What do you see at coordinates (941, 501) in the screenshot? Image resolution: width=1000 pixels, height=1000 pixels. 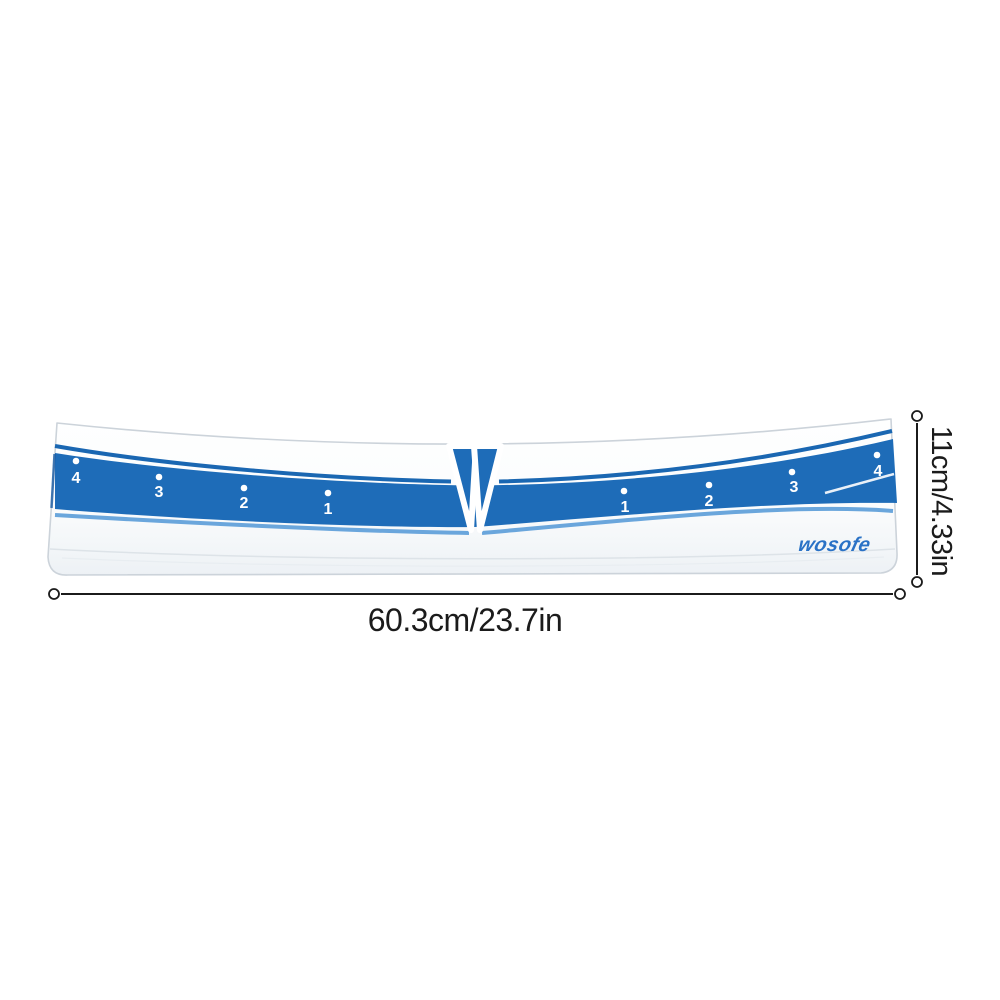 I see `height-dimension-label: 11cm/4.33in` at bounding box center [941, 501].